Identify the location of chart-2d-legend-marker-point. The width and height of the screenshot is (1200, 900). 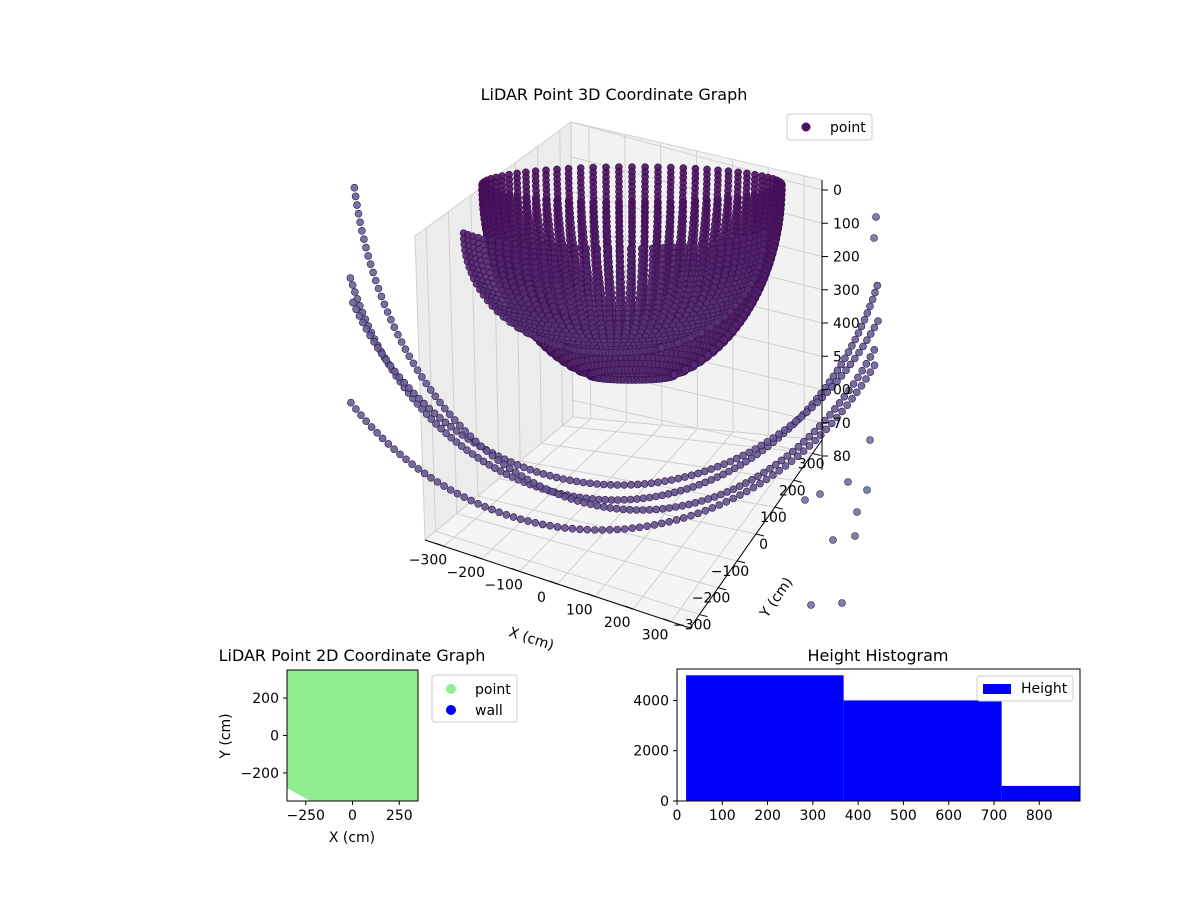
(451, 689).